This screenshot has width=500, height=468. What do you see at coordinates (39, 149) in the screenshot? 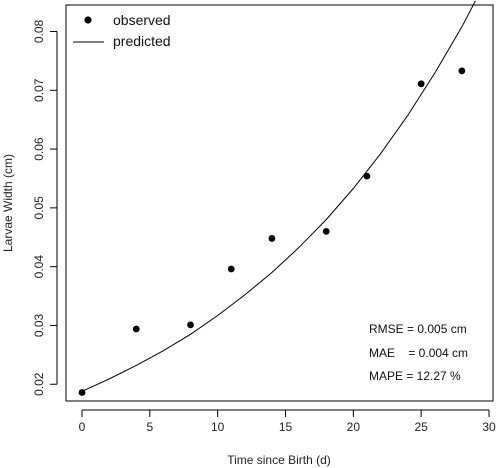
I see `y-tick-label: 0.06` at bounding box center [39, 149].